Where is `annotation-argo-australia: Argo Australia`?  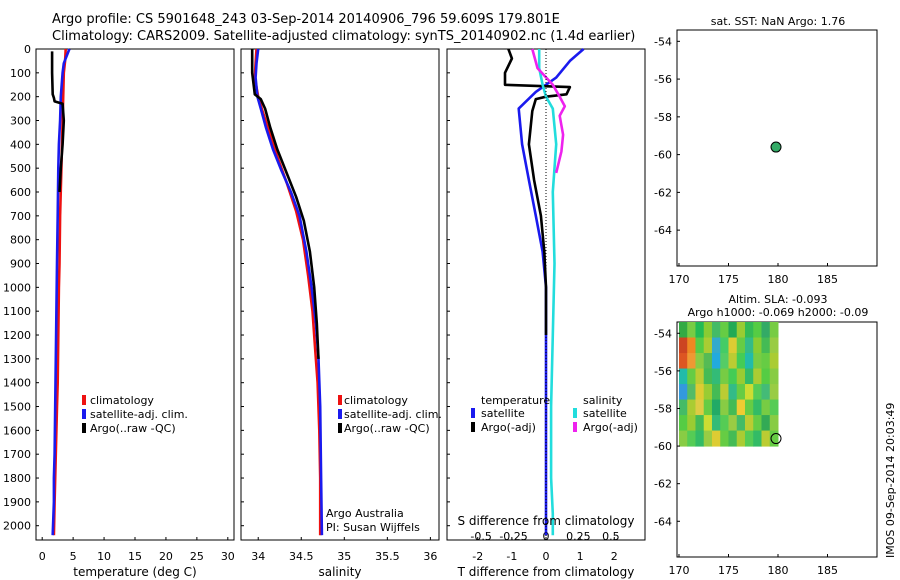
annotation-argo-australia: Argo Australia is located at coordinates (365, 513).